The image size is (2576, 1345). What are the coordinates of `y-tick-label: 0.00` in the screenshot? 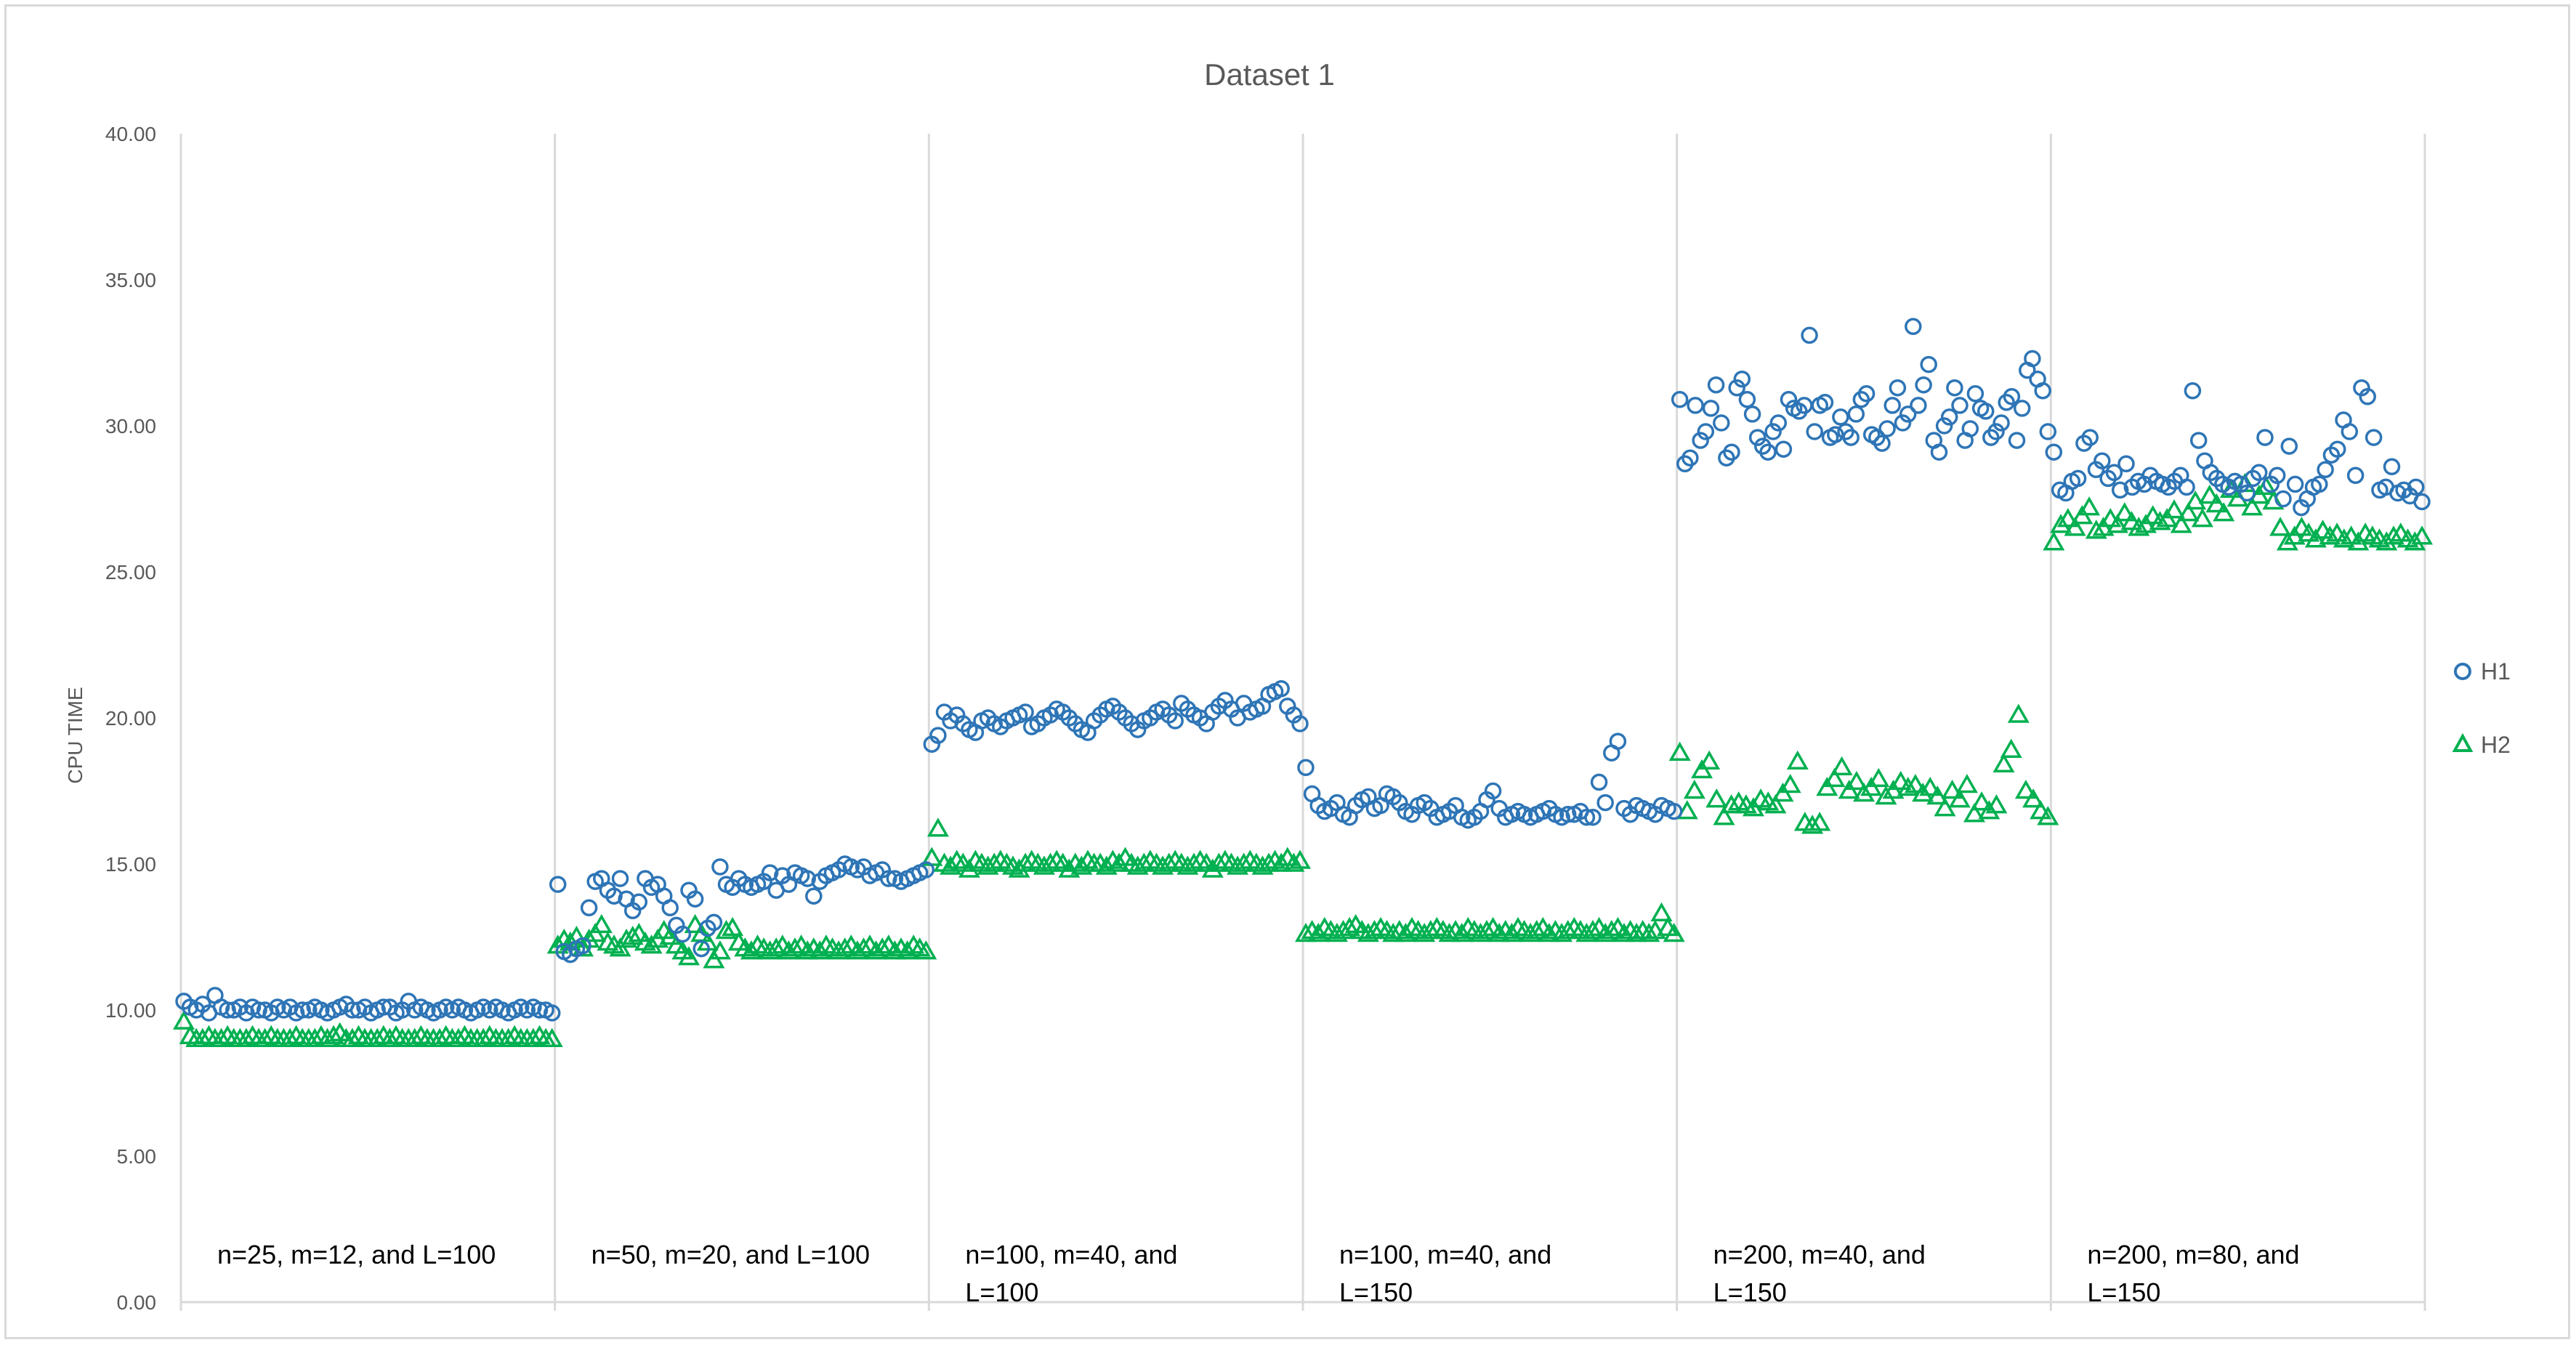 It's located at (137, 1302).